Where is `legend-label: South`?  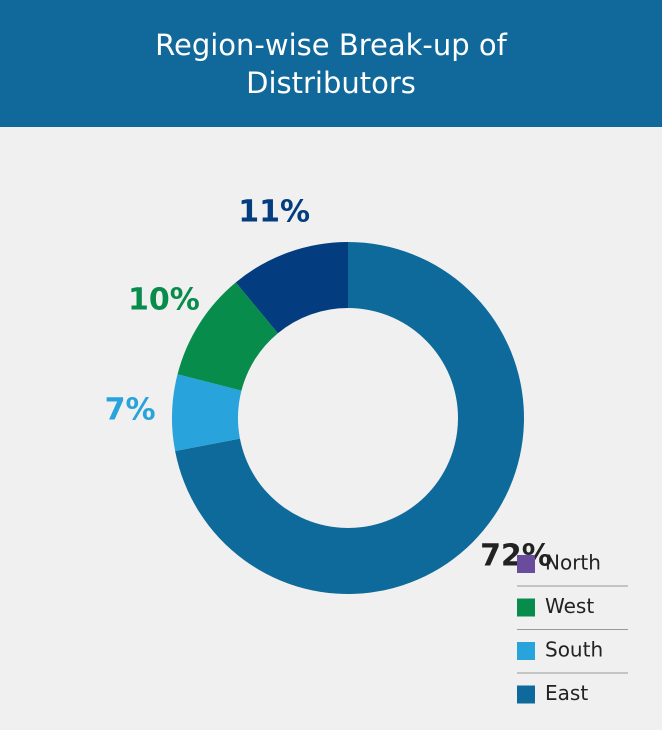 legend-label: South is located at coordinates (574, 650).